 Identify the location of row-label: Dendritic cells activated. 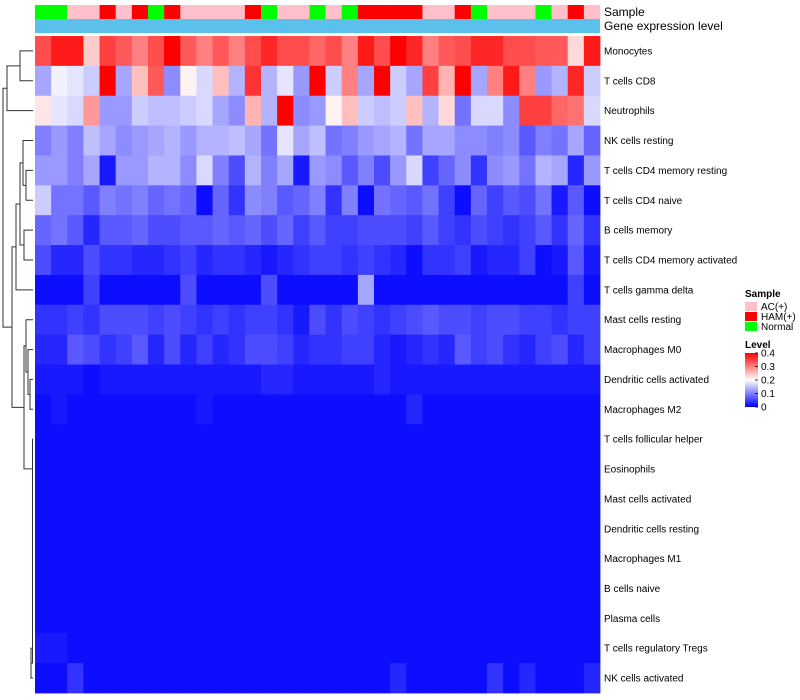
(656, 380).